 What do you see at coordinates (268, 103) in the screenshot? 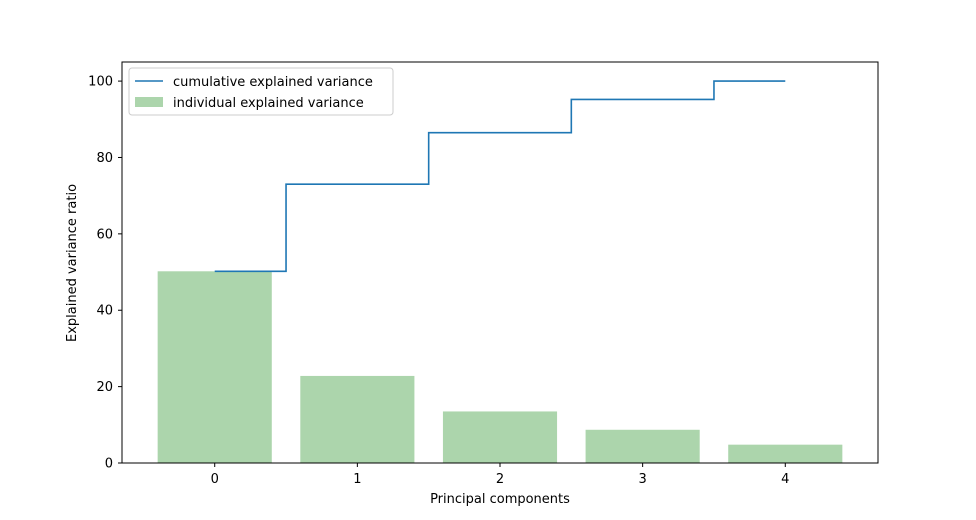
I see `legend-label-individual: individual explained variance` at bounding box center [268, 103].